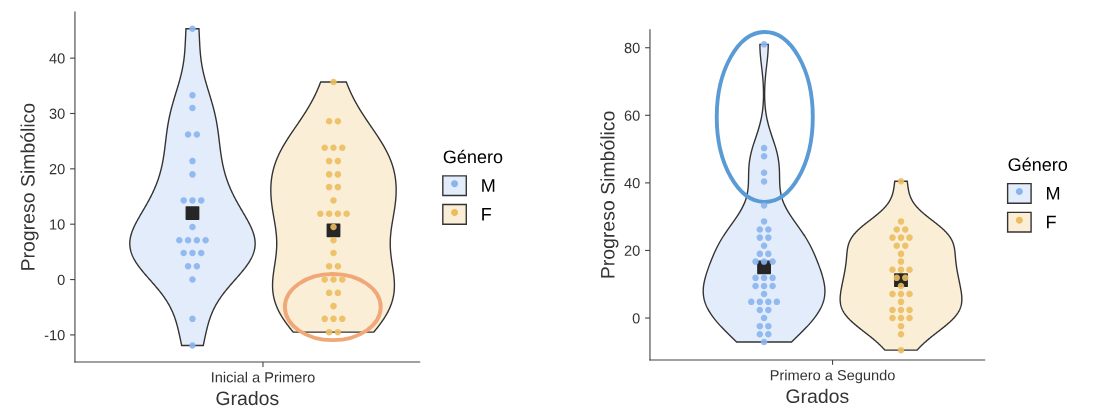  Describe the element at coordinates (54, 335) in the screenshot. I see `y-tick-label: -10` at that location.